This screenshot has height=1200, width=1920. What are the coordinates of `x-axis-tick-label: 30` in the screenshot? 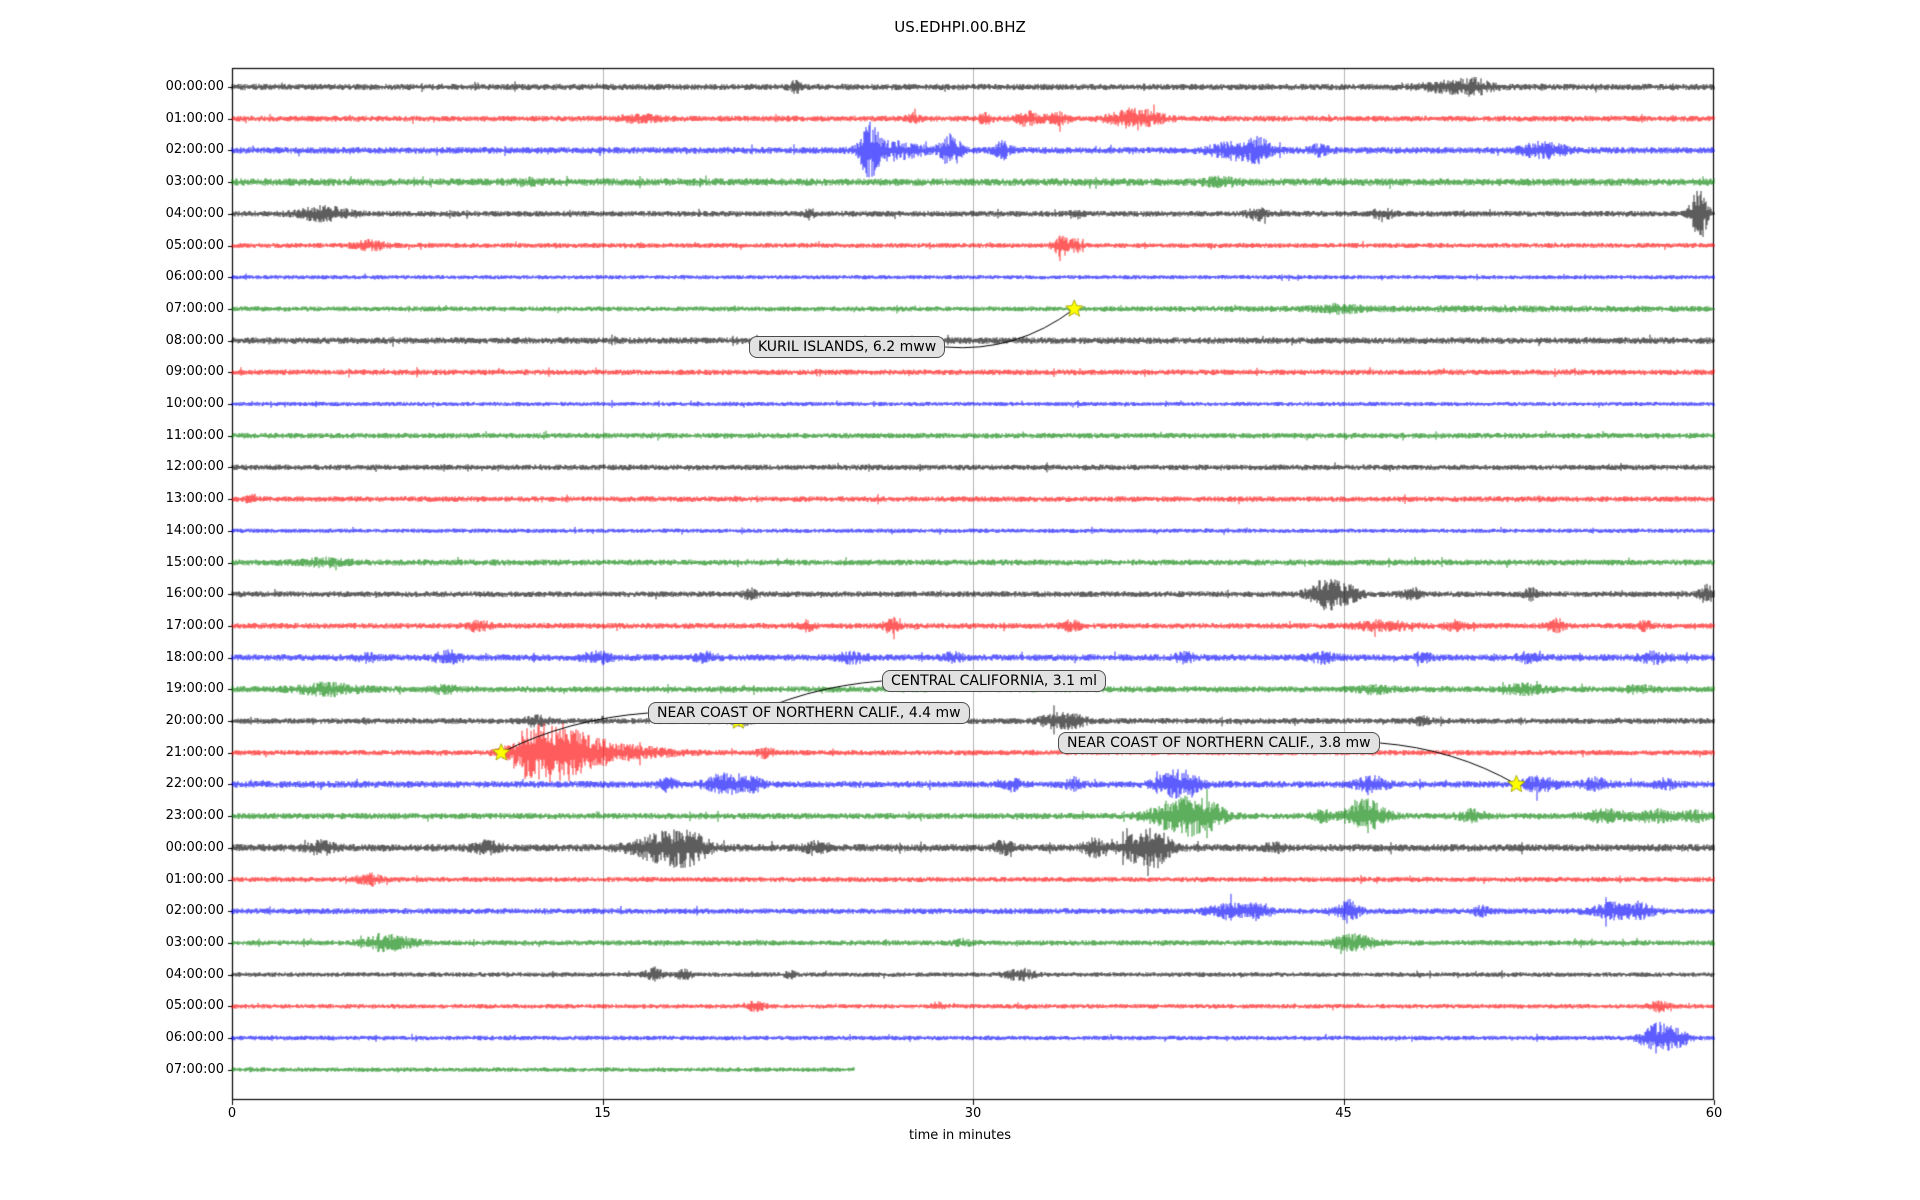 It's located at (973, 1113).